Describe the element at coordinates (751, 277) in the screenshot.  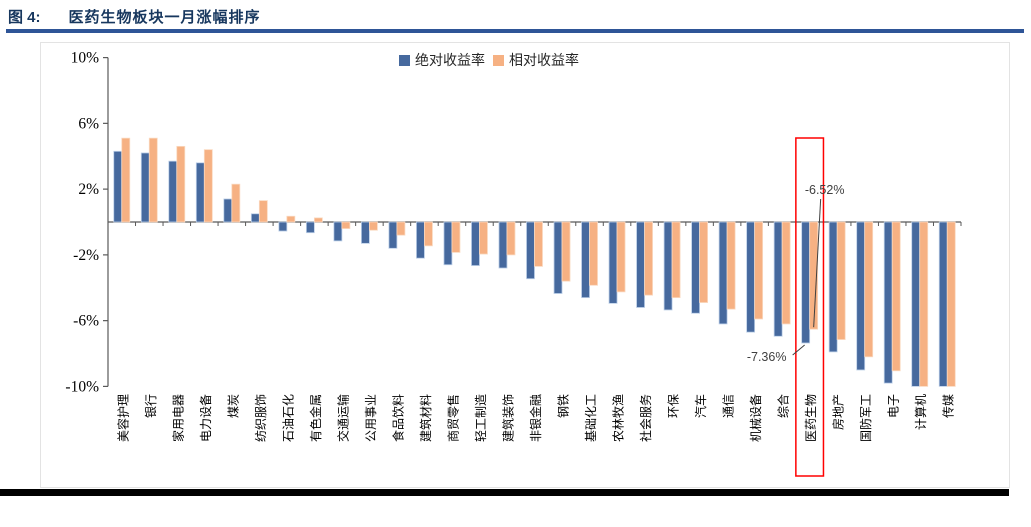
I see `bar-absolute-机械设备` at that location.